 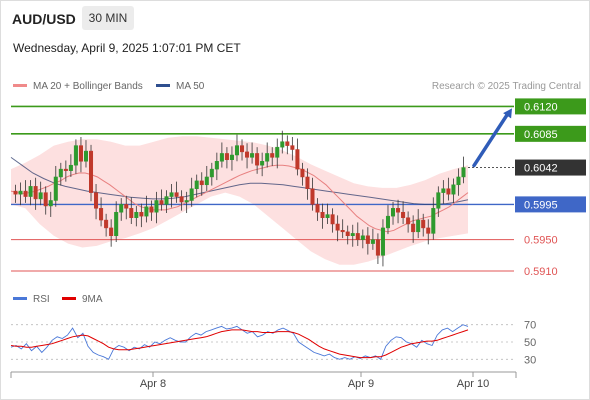 I want to click on rsi-ma-label: 9MA, so click(x=92, y=299).